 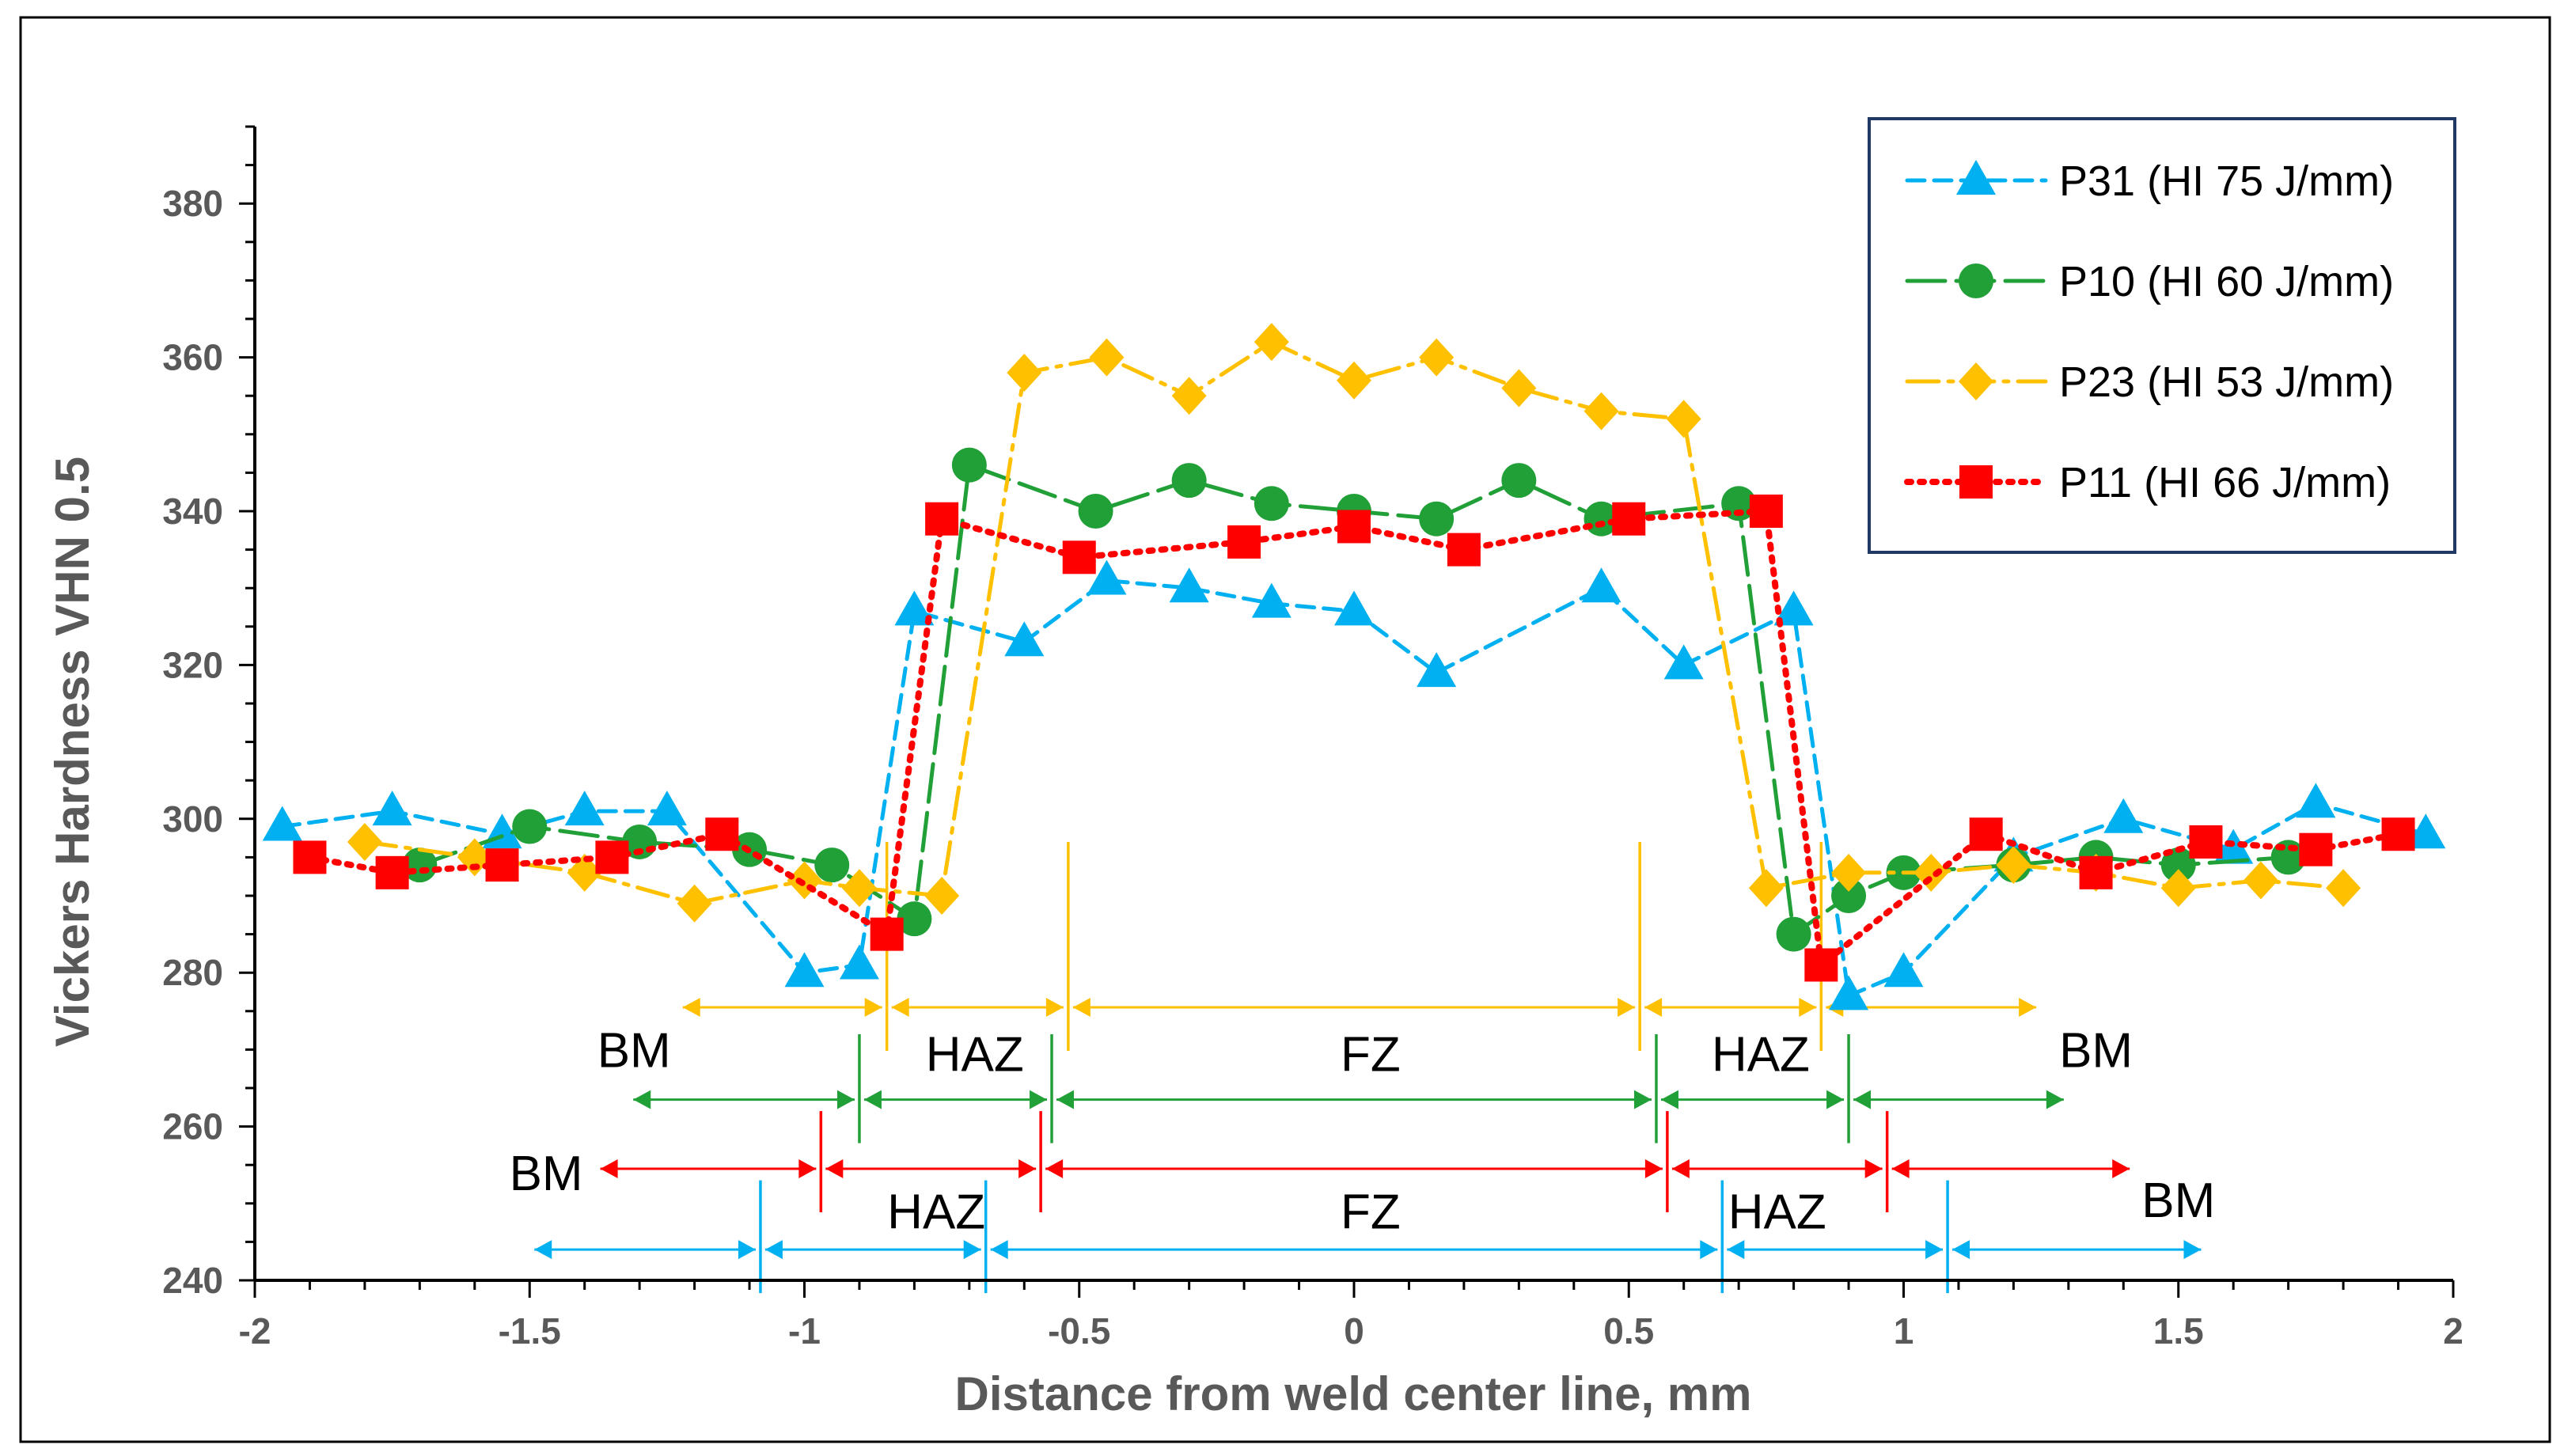 What do you see at coordinates (2453, 1331) in the screenshot?
I see `x-tick-label: 2` at bounding box center [2453, 1331].